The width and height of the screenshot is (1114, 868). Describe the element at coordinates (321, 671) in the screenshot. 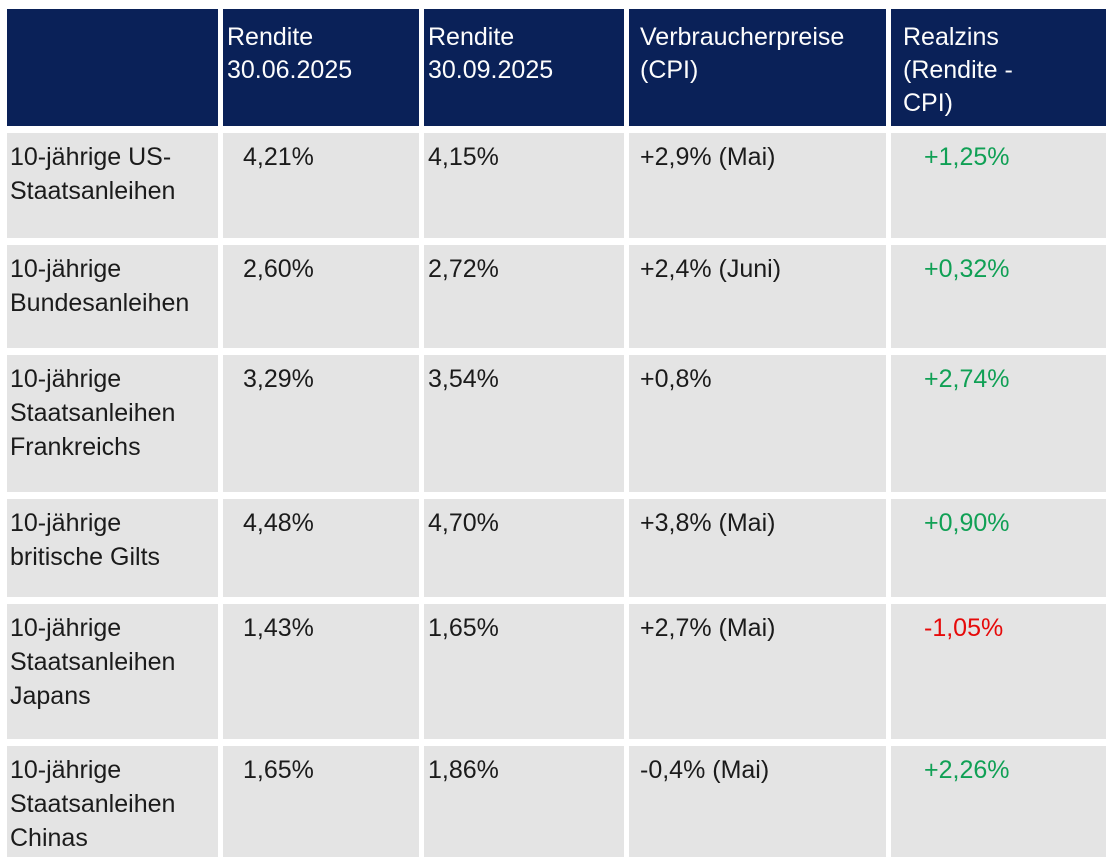

I see `cell-rendite-30-06: 1,43%` at that location.